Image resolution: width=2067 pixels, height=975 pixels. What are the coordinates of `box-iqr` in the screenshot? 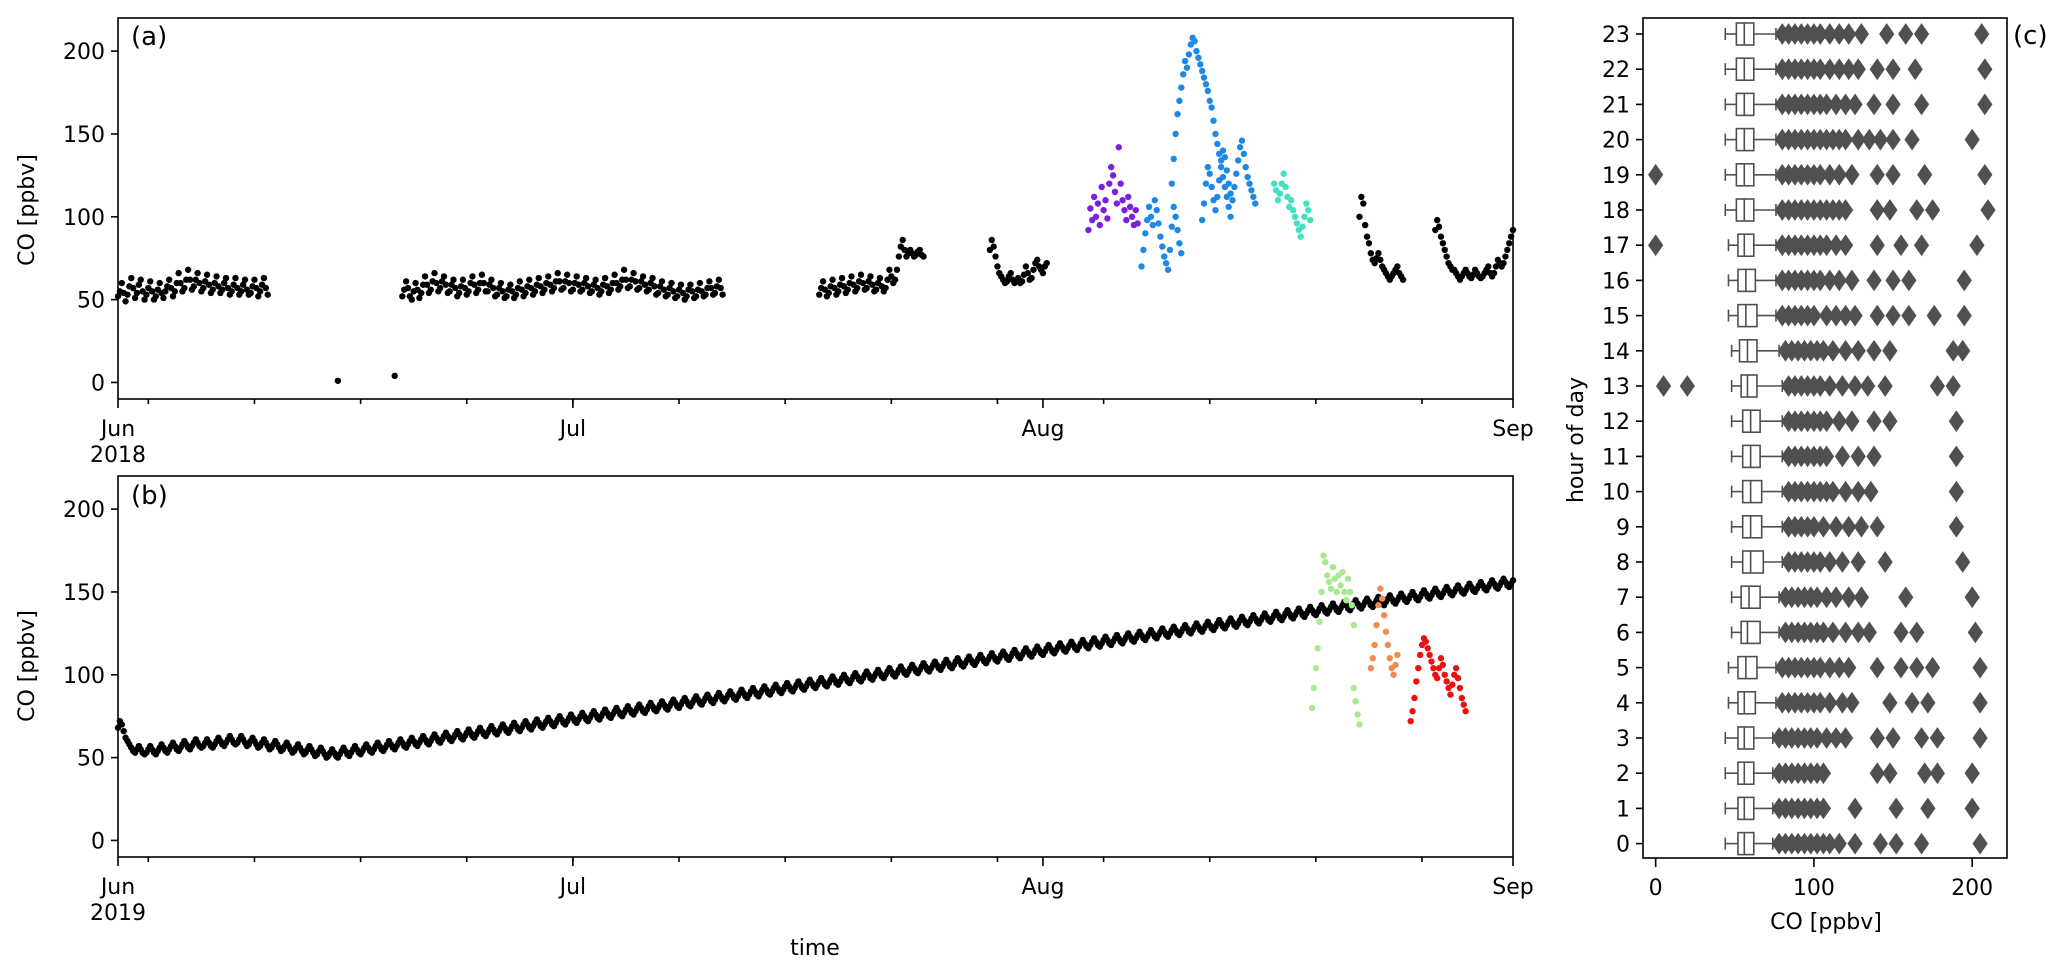 It's located at (1752, 491).